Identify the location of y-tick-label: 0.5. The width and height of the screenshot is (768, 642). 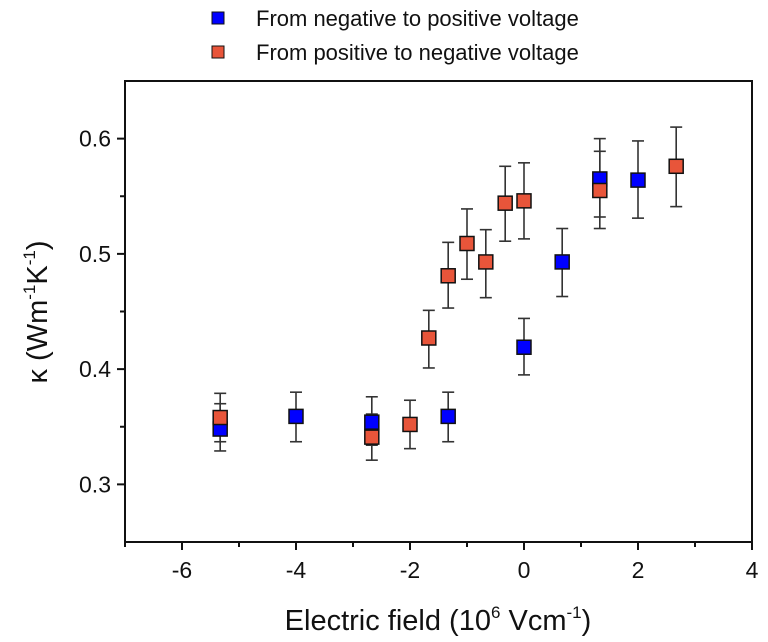
(95, 254).